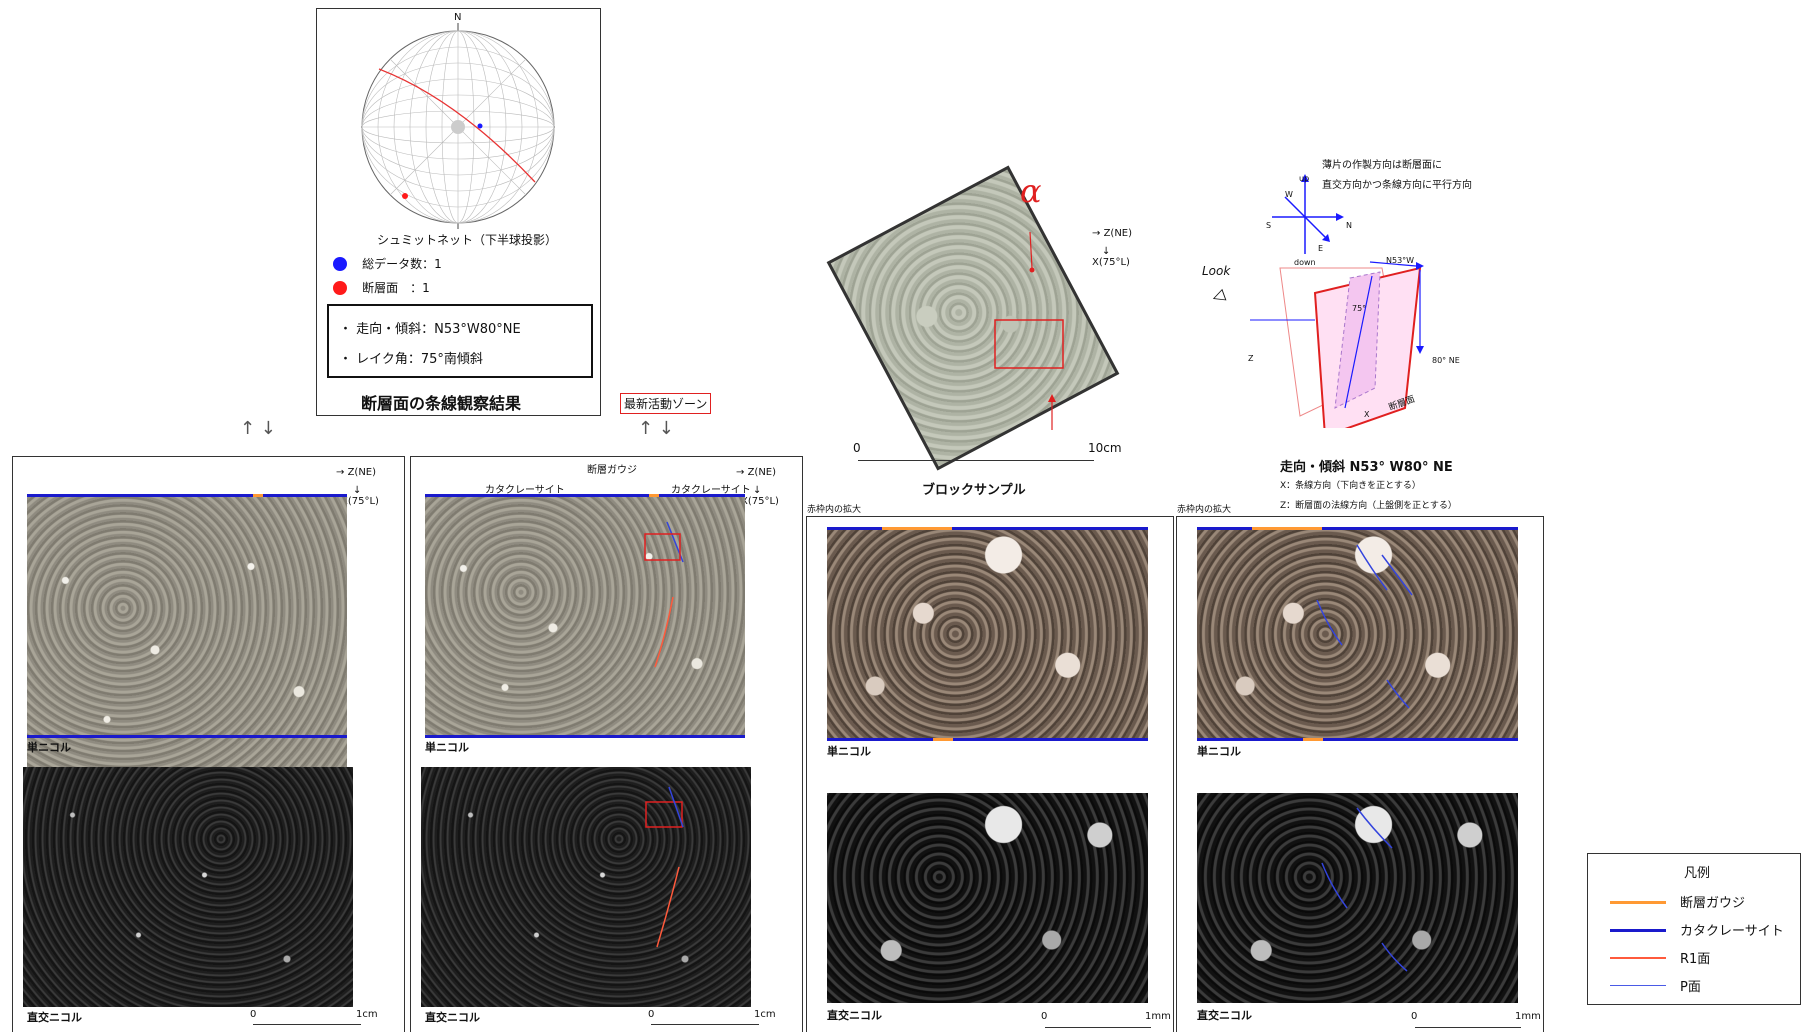 Image resolution: width=1802 pixels, height=1032 pixels. What do you see at coordinates (396, 288) in the screenshot?
I see `legend-fault-label: 断層面 ：1` at bounding box center [396, 288].